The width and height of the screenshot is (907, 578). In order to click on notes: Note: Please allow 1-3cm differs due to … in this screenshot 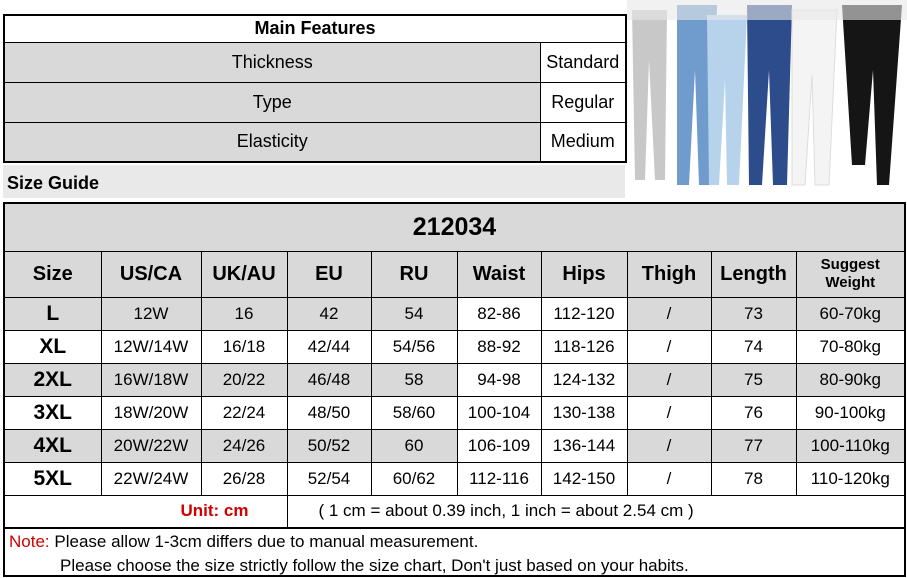, I will do `click(454, 552)`.